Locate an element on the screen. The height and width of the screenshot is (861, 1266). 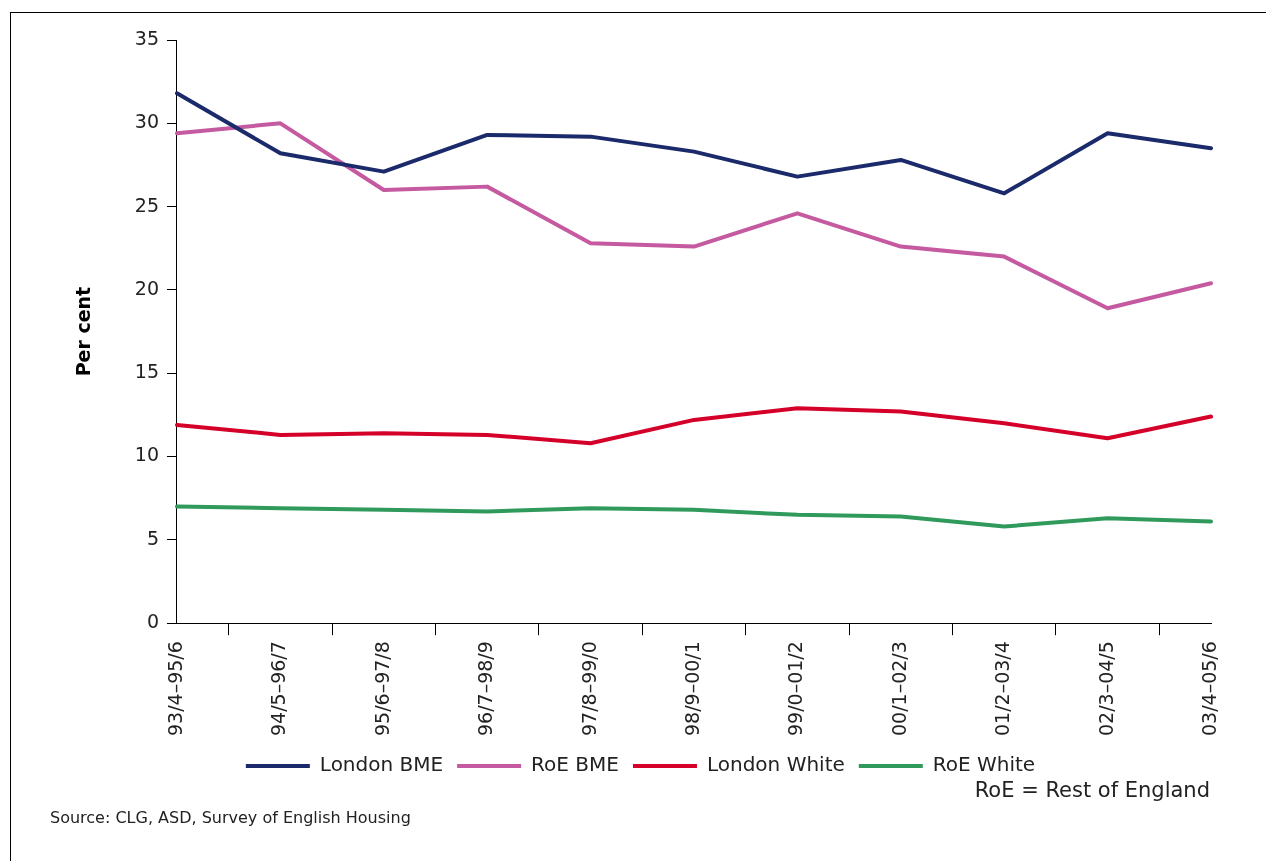
x-tick-label: 93/4–95/6 is located at coordinates (174, 689).